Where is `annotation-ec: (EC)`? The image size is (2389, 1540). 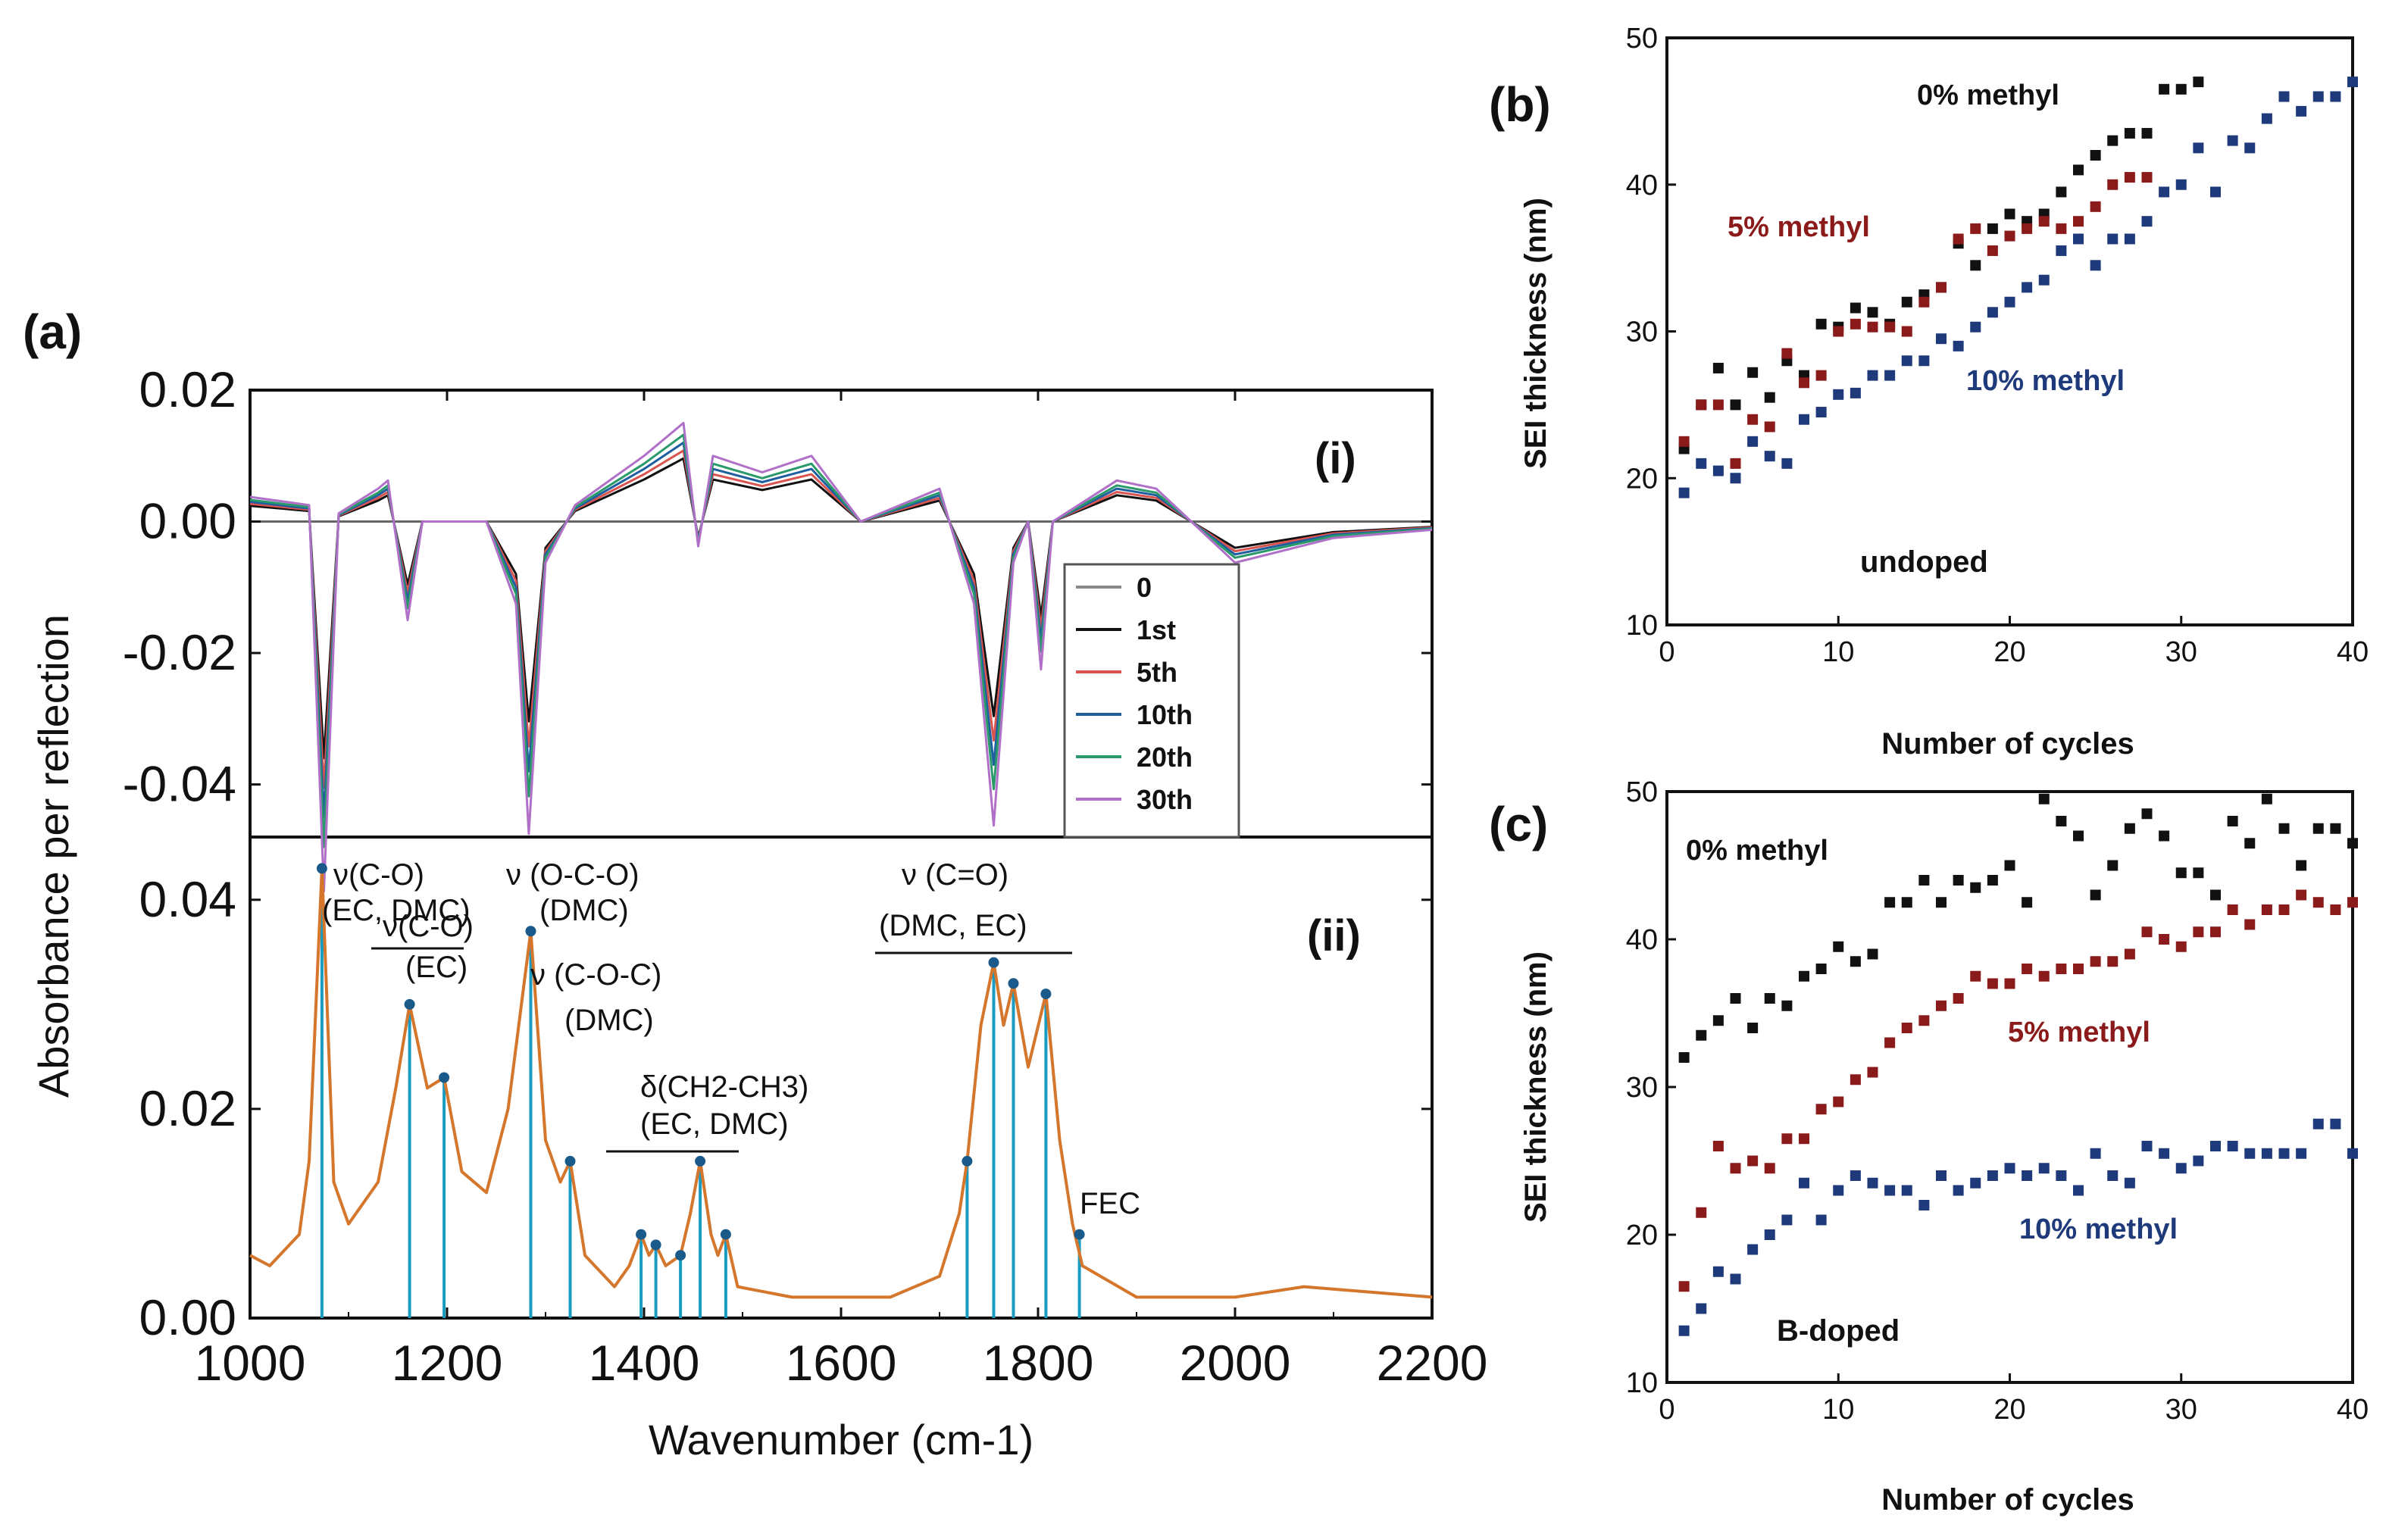 annotation-ec: (EC) is located at coordinates (436, 967).